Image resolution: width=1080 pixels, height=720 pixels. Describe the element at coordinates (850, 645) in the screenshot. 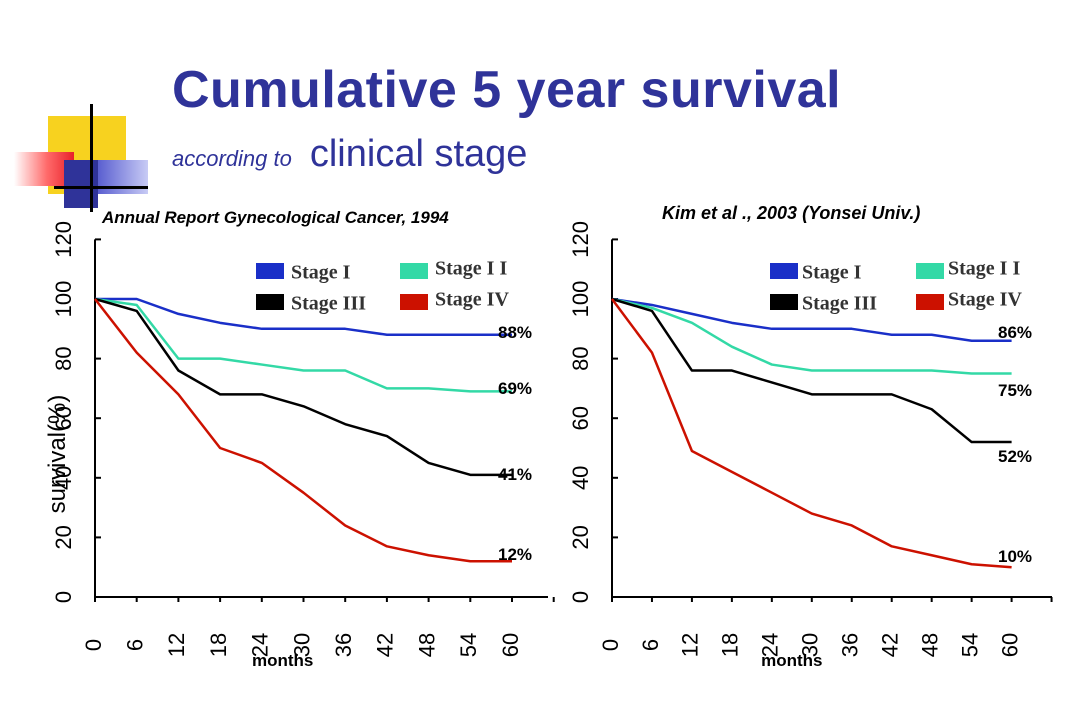

I see `right-x-tick-label: 36` at that location.